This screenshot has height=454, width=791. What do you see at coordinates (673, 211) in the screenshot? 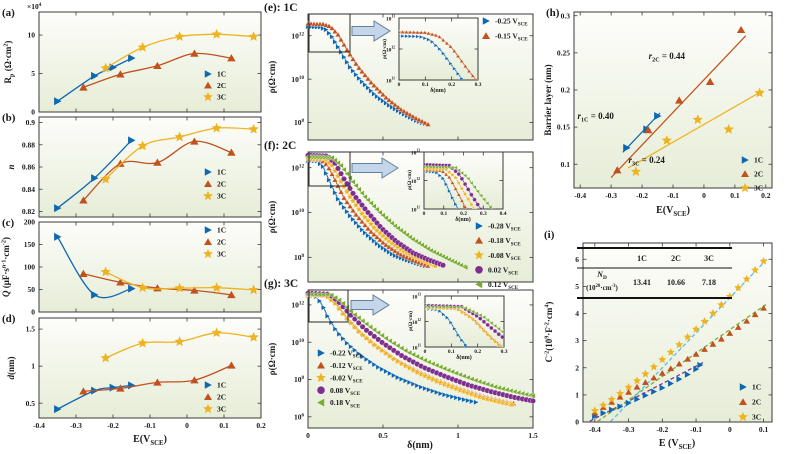
I see `x-axis-label: E(VSCE)` at bounding box center [673, 211].